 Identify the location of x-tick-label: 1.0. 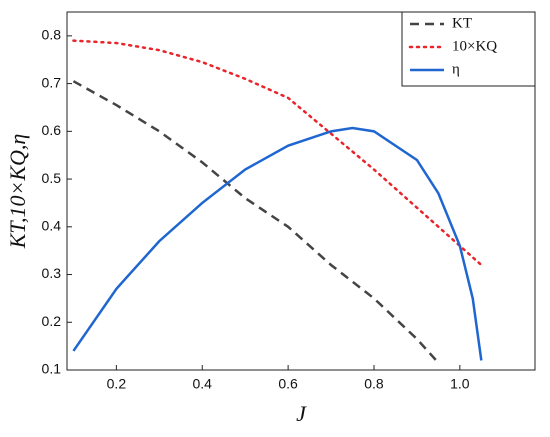
(460, 384).